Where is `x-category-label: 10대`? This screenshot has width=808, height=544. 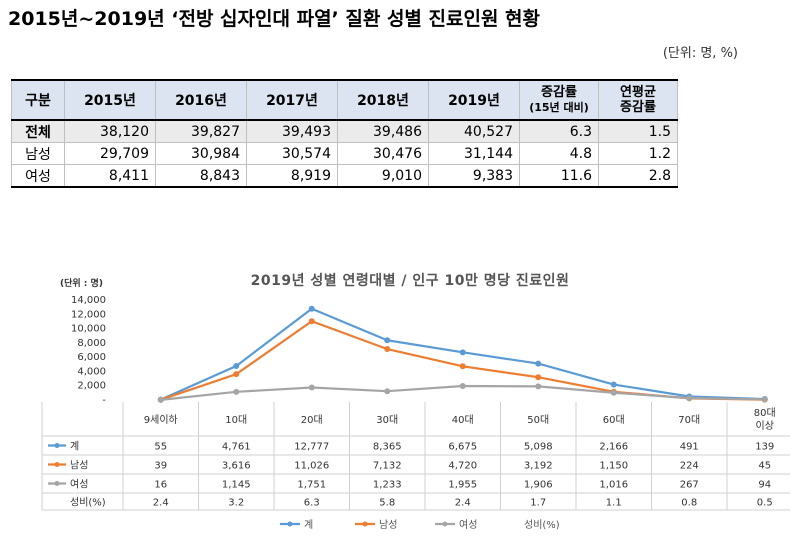 x-category-label: 10대 is located at coordinates (236, 420).